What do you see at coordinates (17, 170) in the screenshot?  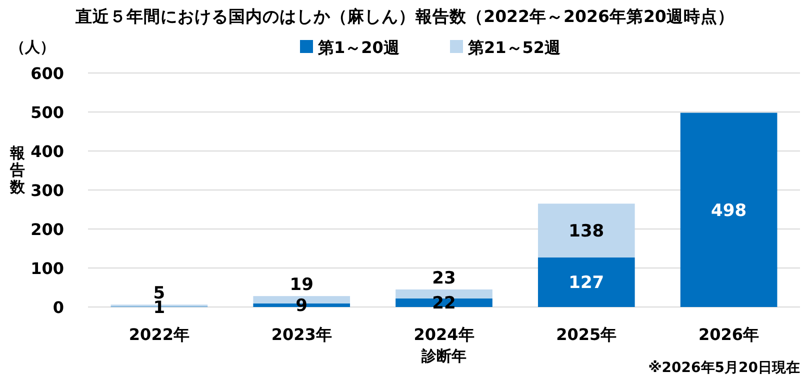 I see `y-axis-title: 報告数` at bounding box center [17, 170].